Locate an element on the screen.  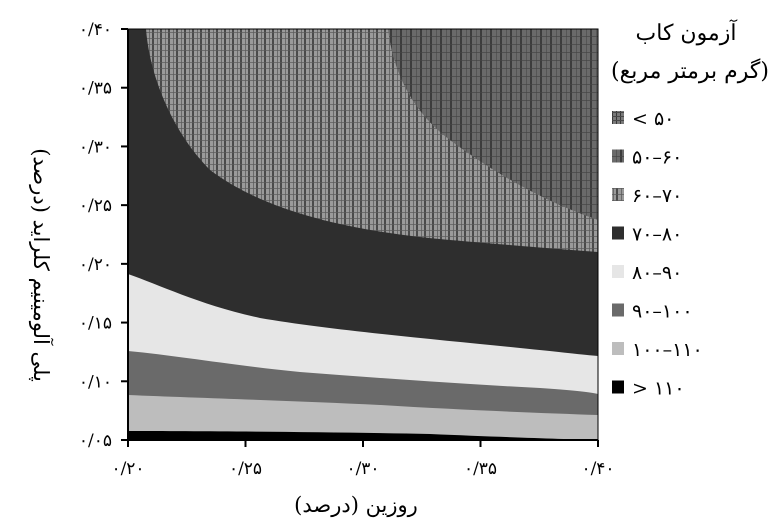
legend-label: ۹۰–۱۰۰ is located at coordinates (662, 312).